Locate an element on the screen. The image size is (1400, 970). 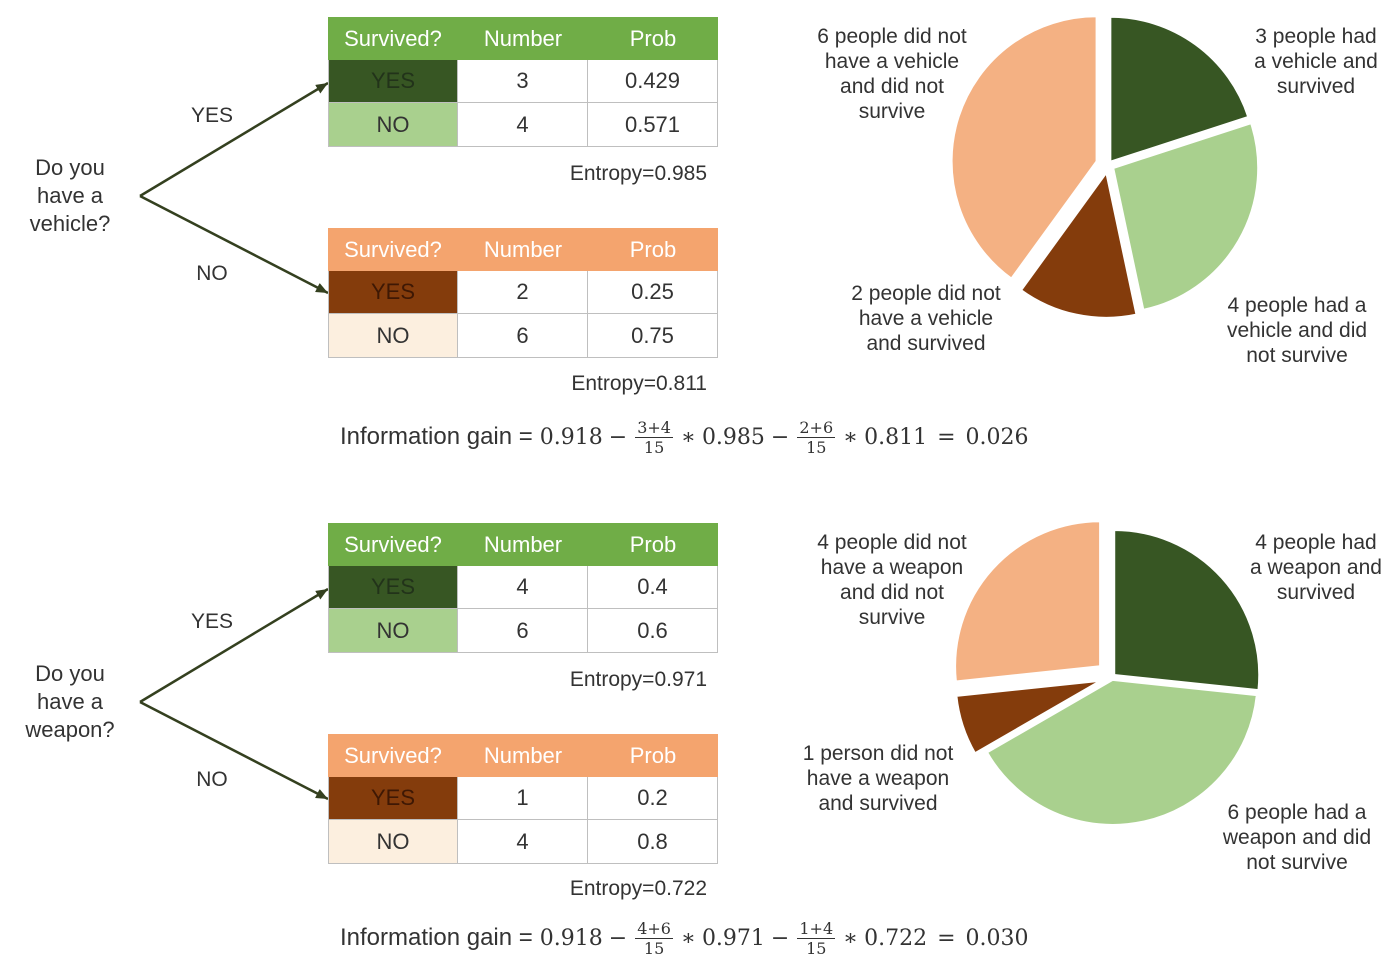
prob-no: 0.6 is located at coordinates (653, 631).